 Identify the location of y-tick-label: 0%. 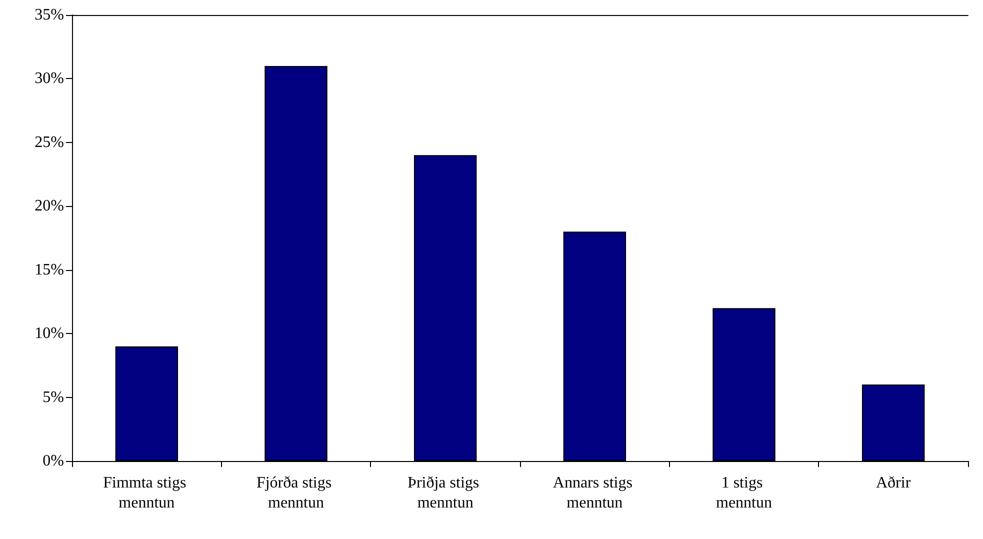
(53, 461).